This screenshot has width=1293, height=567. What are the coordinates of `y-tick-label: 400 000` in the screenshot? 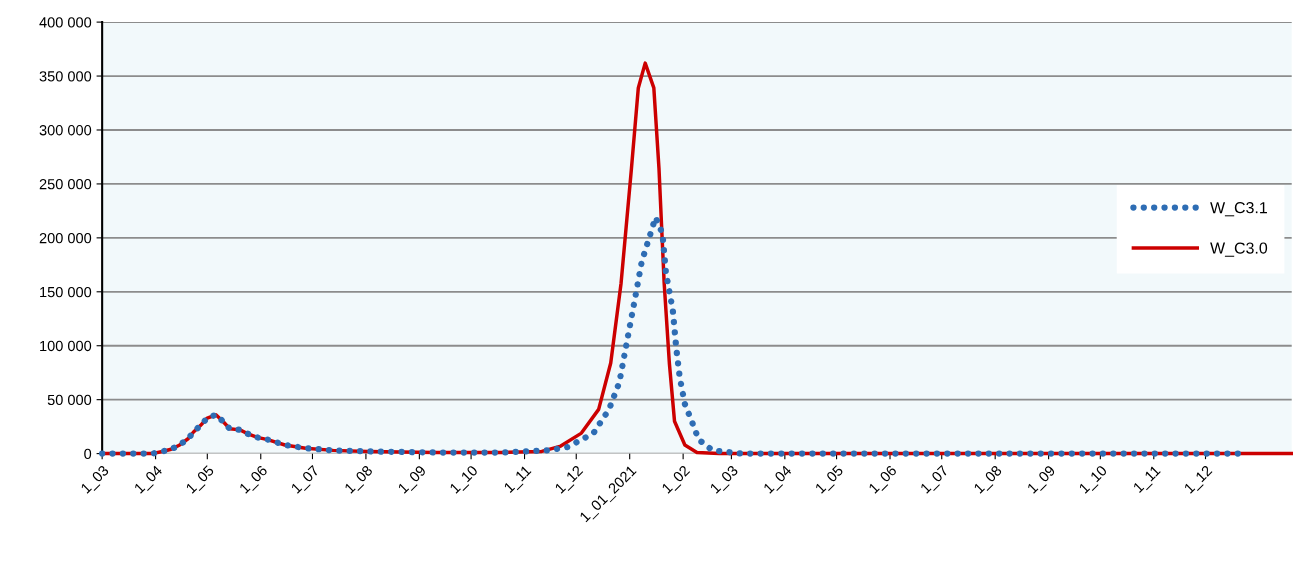 It's located at (65, 22).